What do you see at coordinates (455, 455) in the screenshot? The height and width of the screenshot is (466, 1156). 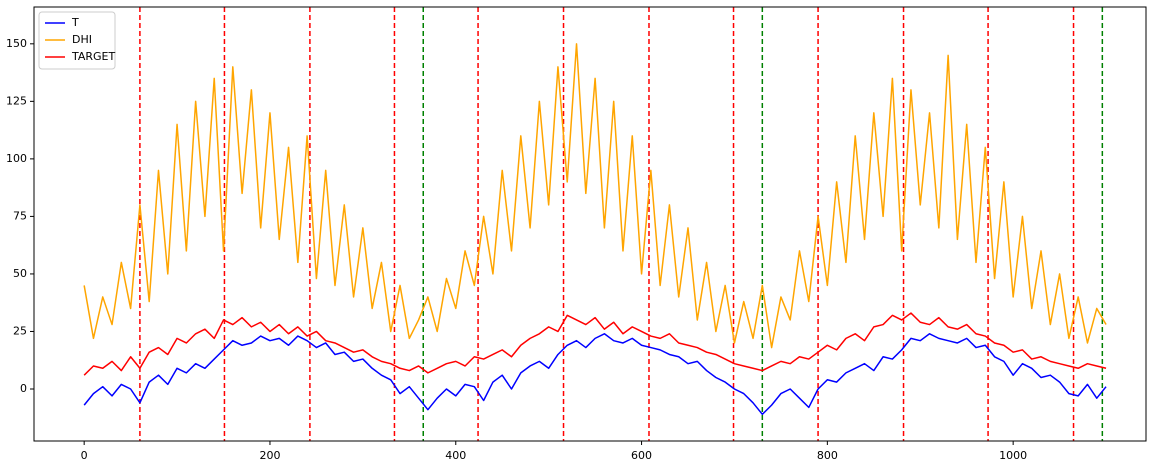 I see `x-tick-label: 400` at bounding box center [455, 455].